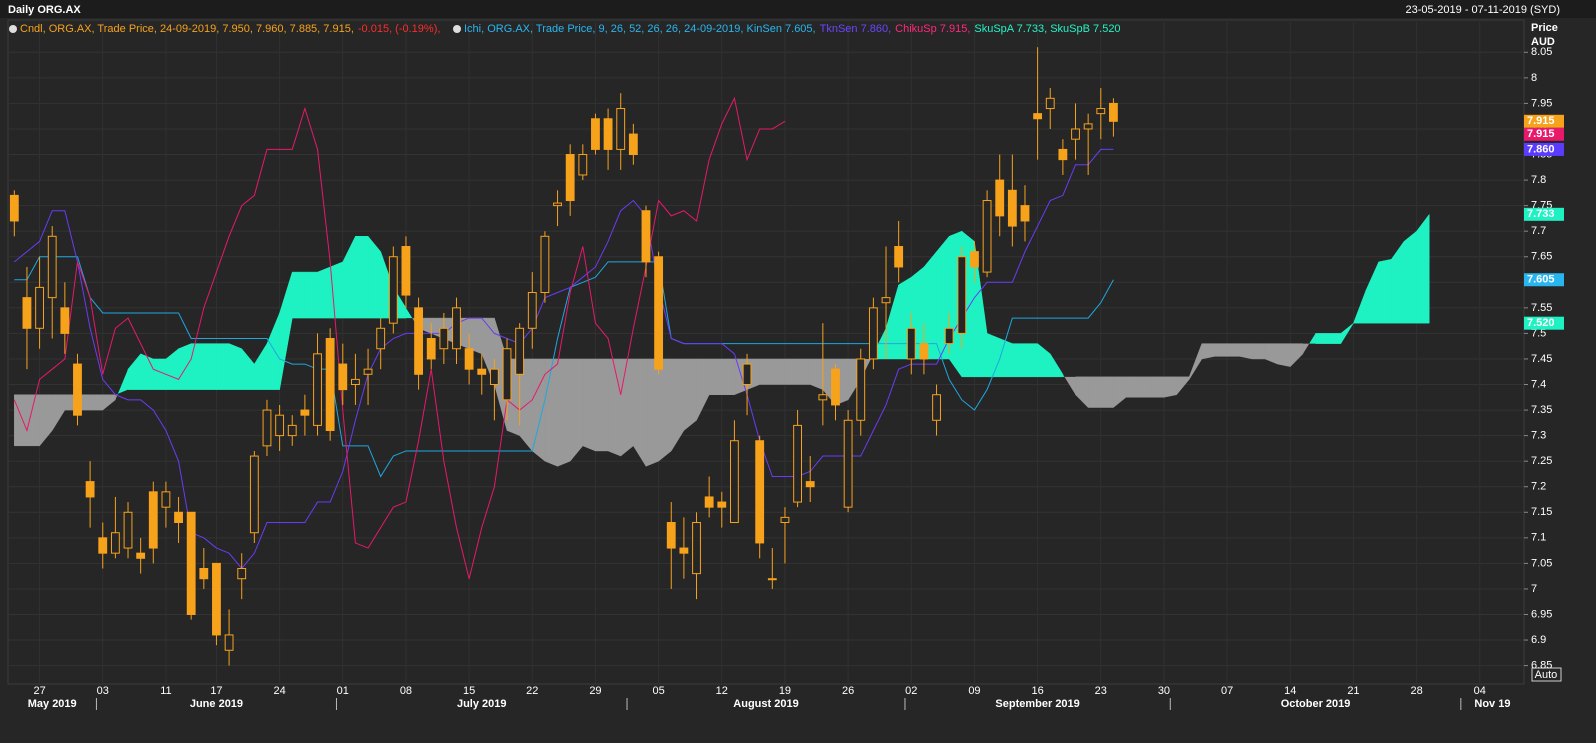 The height and width of the screenshot is (743, 1596). What do you see at coordinates (722, 691) in the screenshot?
I see `x-tick-label: 12` at bounding box center [722, 691].